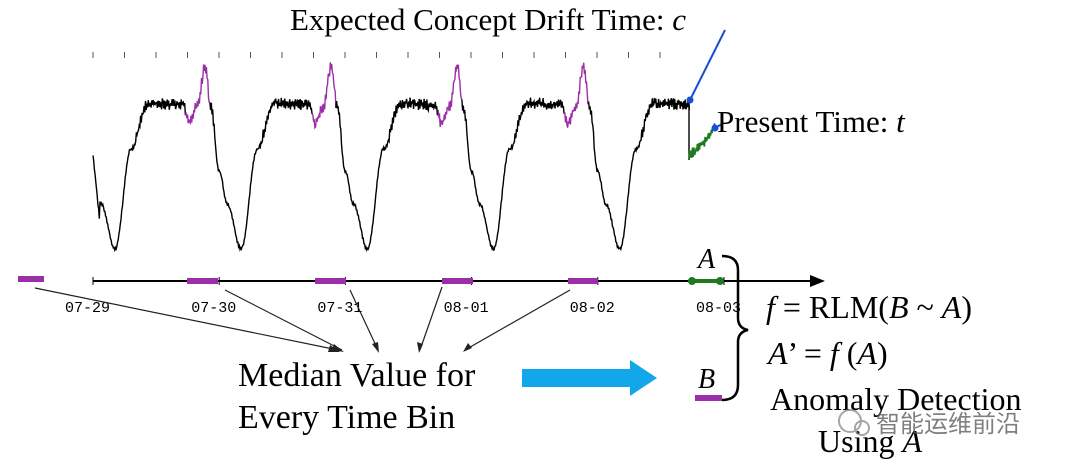 The width and height of the screenshot is (1080, 470). What do you see at coordinates (690, 100) in the screenshot?
I see `drift-dot` at bounding box center [690, 100].